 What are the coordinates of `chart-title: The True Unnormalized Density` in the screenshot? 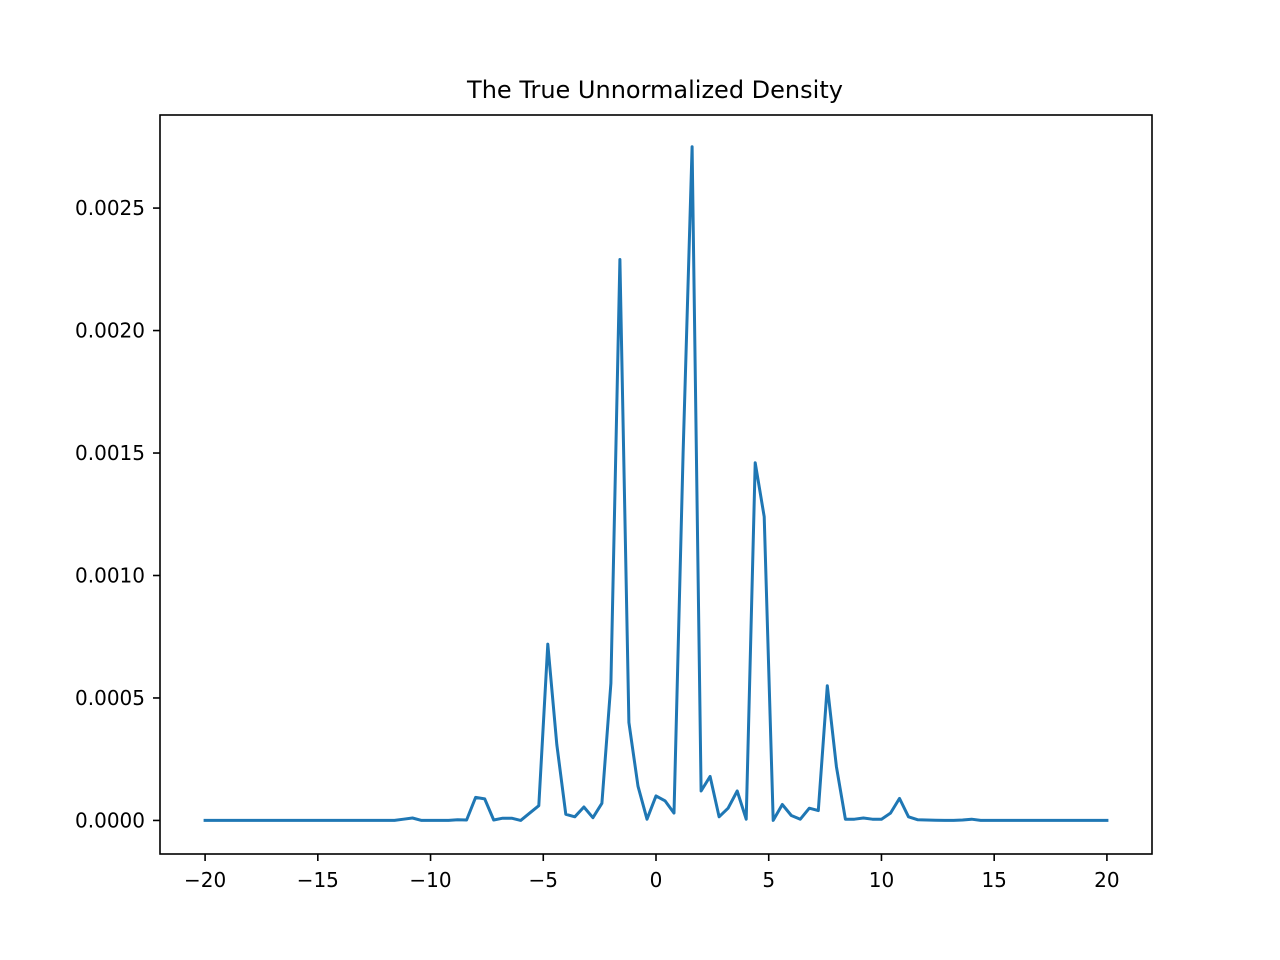 It's located at (654, 90).